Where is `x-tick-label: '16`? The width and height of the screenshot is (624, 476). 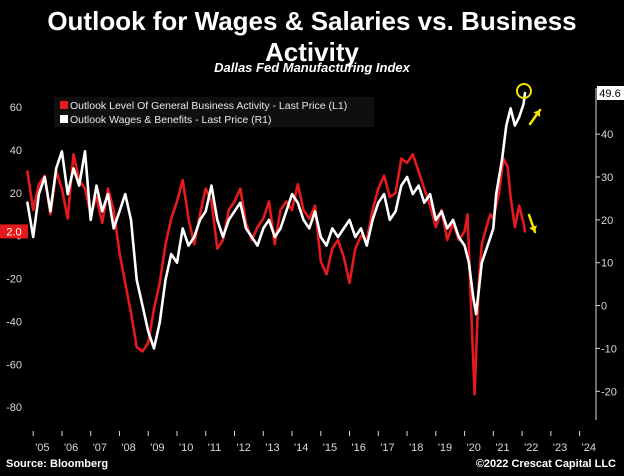
x-tick-label: '16 is located at coordinates (359, 448).